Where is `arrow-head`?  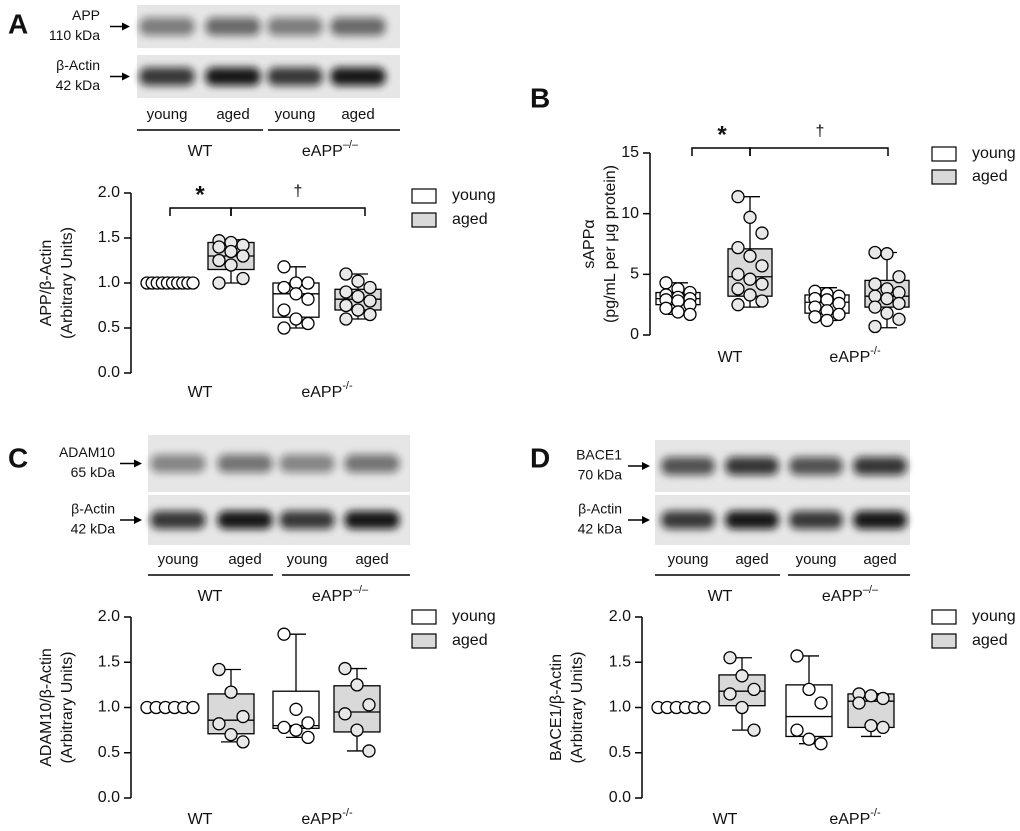
arrow-head is located at coordinates (126, 26).